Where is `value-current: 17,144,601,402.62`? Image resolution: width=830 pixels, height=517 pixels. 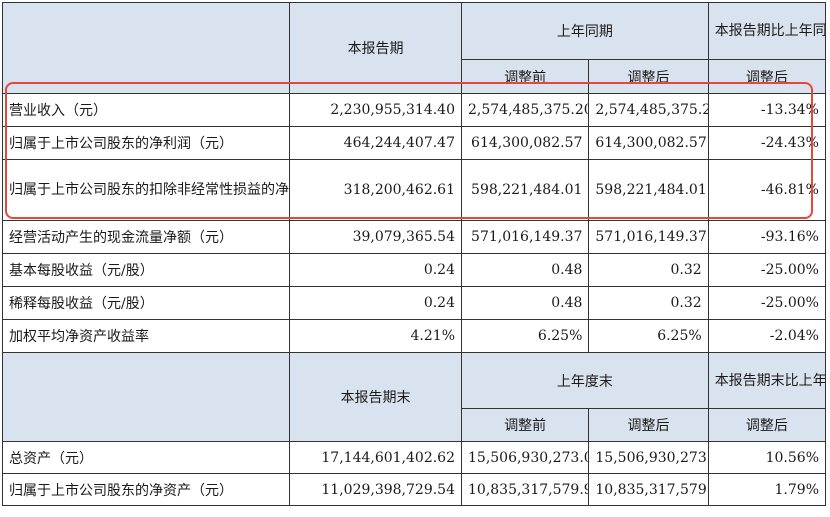 value-current: 17,144,601,402.62 is located at coordinates (375, 457).